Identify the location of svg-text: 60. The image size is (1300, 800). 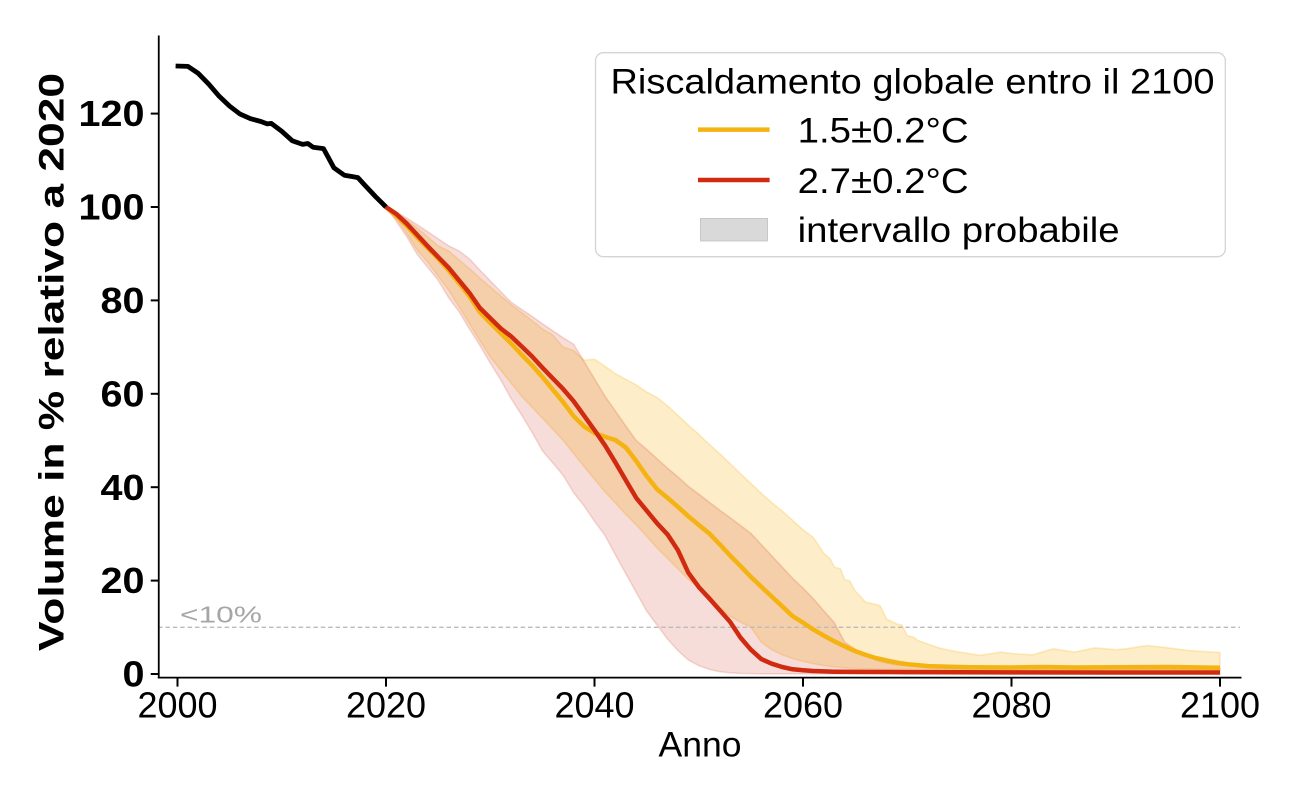
(123, 393).